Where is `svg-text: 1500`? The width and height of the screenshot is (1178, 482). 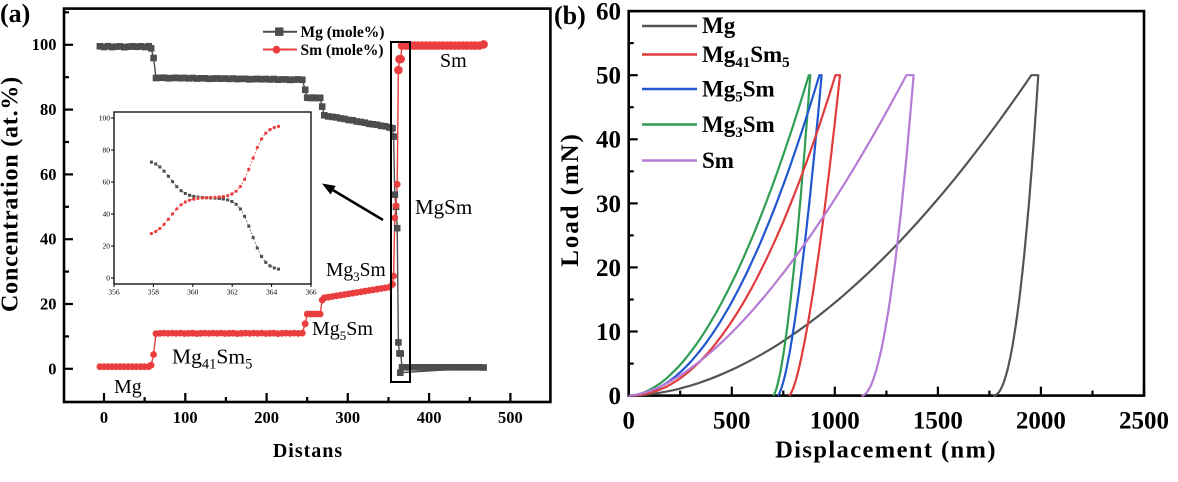
svg-text: 1500 is located at coordinates (938, 421).